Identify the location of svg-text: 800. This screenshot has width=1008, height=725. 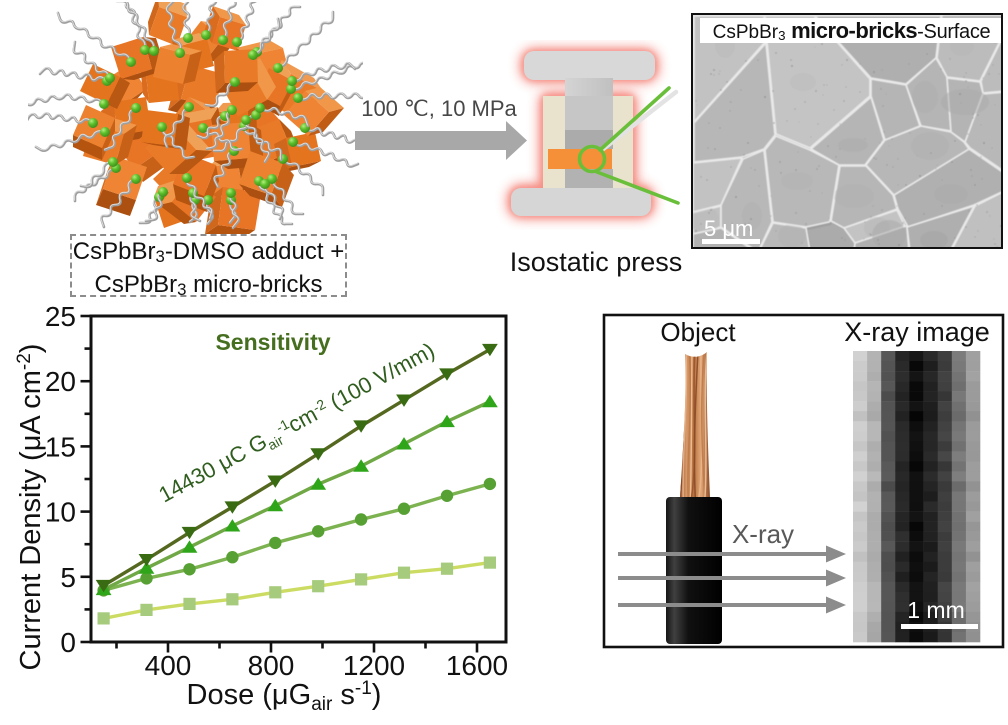
(271, 665).